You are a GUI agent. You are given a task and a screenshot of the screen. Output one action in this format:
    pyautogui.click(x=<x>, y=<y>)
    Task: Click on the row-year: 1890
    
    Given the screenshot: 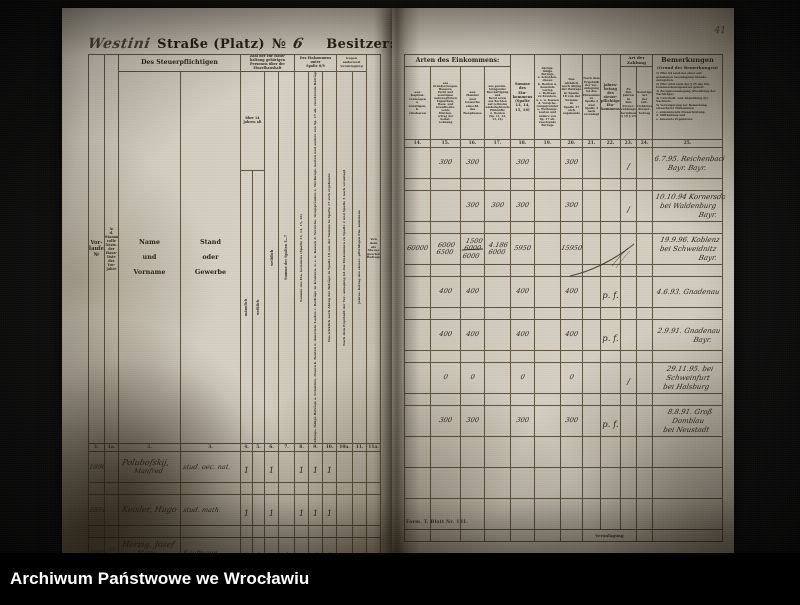 What is the action you would take?
    pyautogui.click(x=96, y=466)
    